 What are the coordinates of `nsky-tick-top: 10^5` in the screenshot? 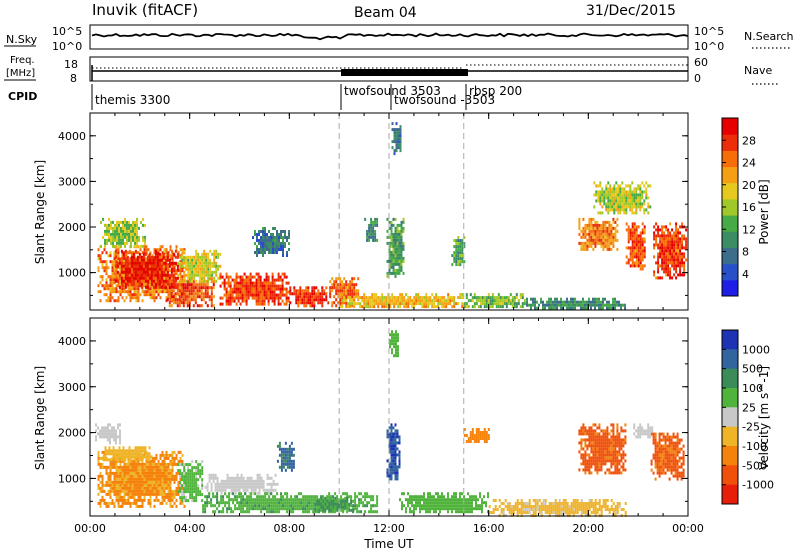 It's located at (67, 31).